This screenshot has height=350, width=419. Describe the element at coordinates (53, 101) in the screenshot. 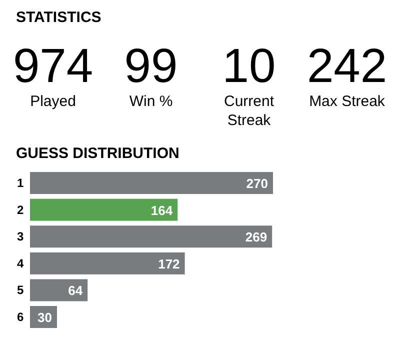

I see `category-label: Played` at that location.